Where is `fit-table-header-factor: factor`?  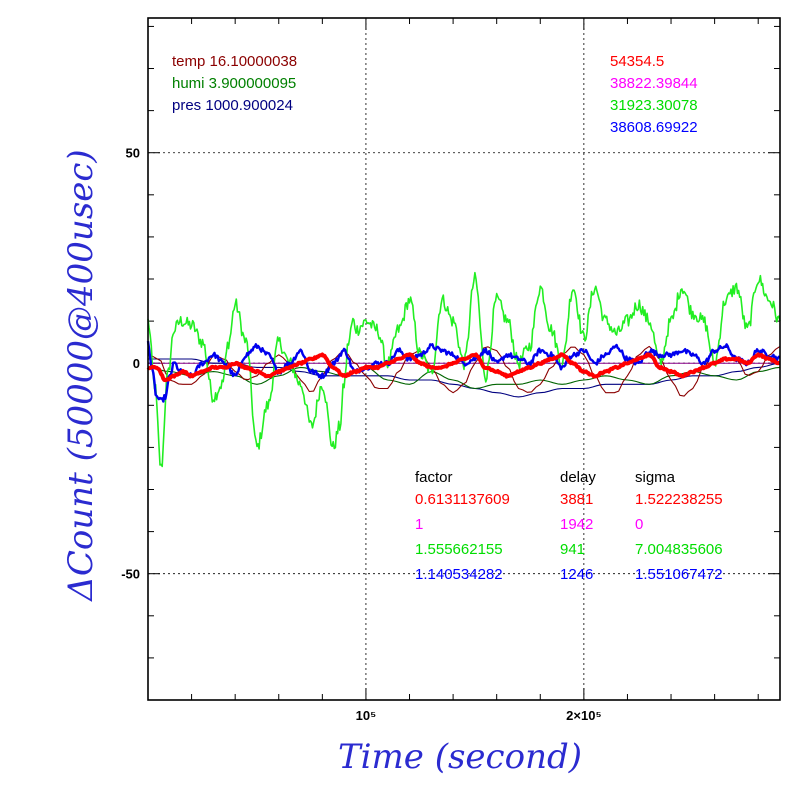
fit-table-header-factor: factor is located at coordinates (434, 477).